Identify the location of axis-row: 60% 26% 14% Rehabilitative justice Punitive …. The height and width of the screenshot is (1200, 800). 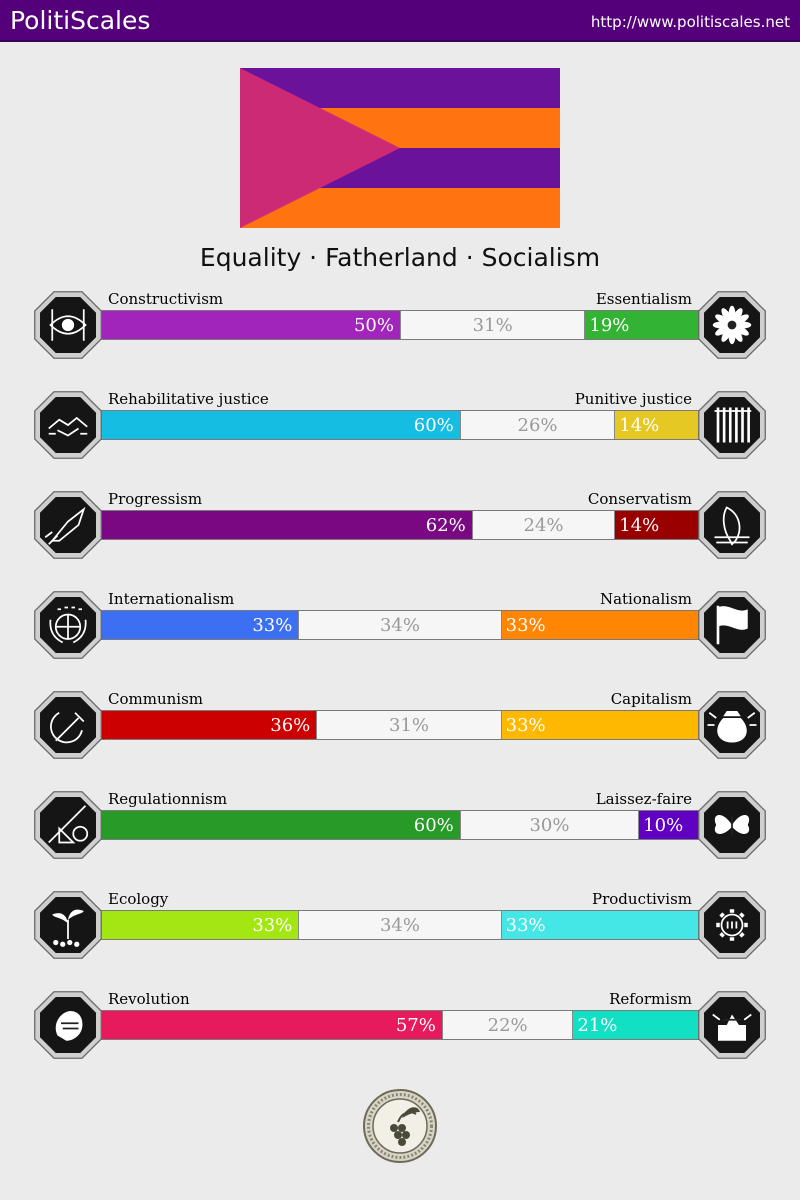
(400, 430).